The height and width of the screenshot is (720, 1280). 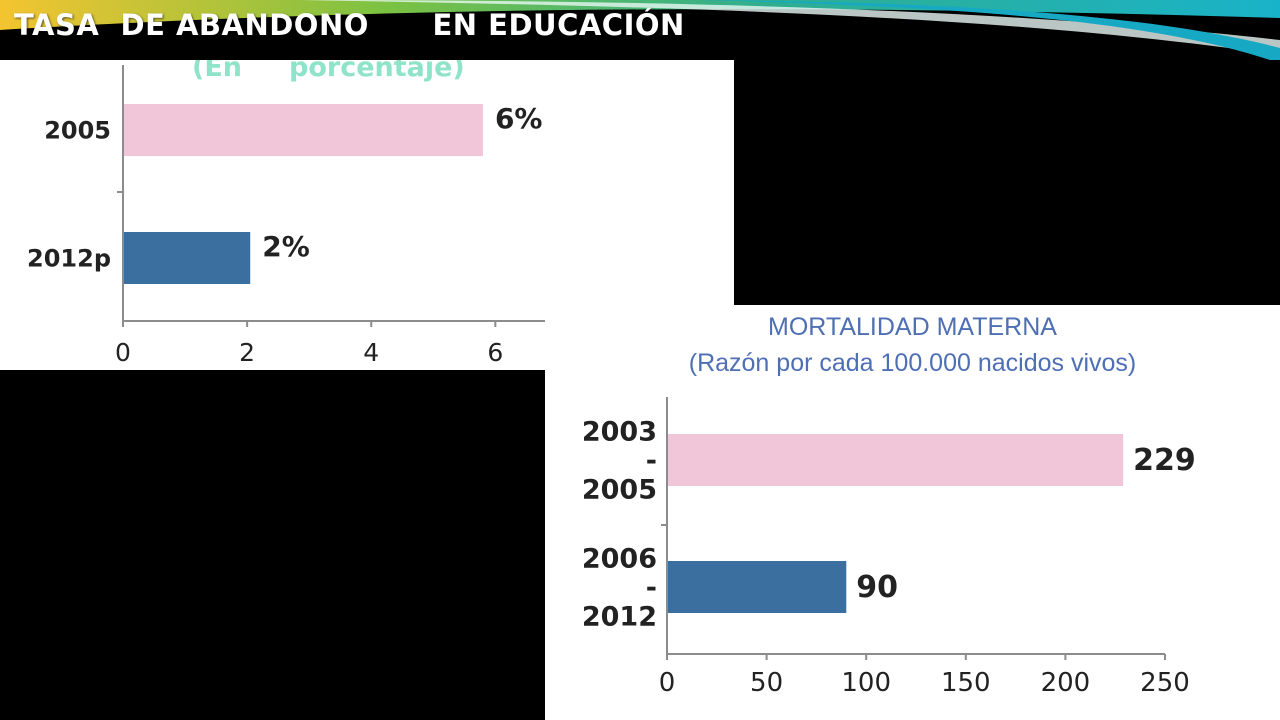 I want to click on x-tick-label: 150, so click(x=966, y=683).